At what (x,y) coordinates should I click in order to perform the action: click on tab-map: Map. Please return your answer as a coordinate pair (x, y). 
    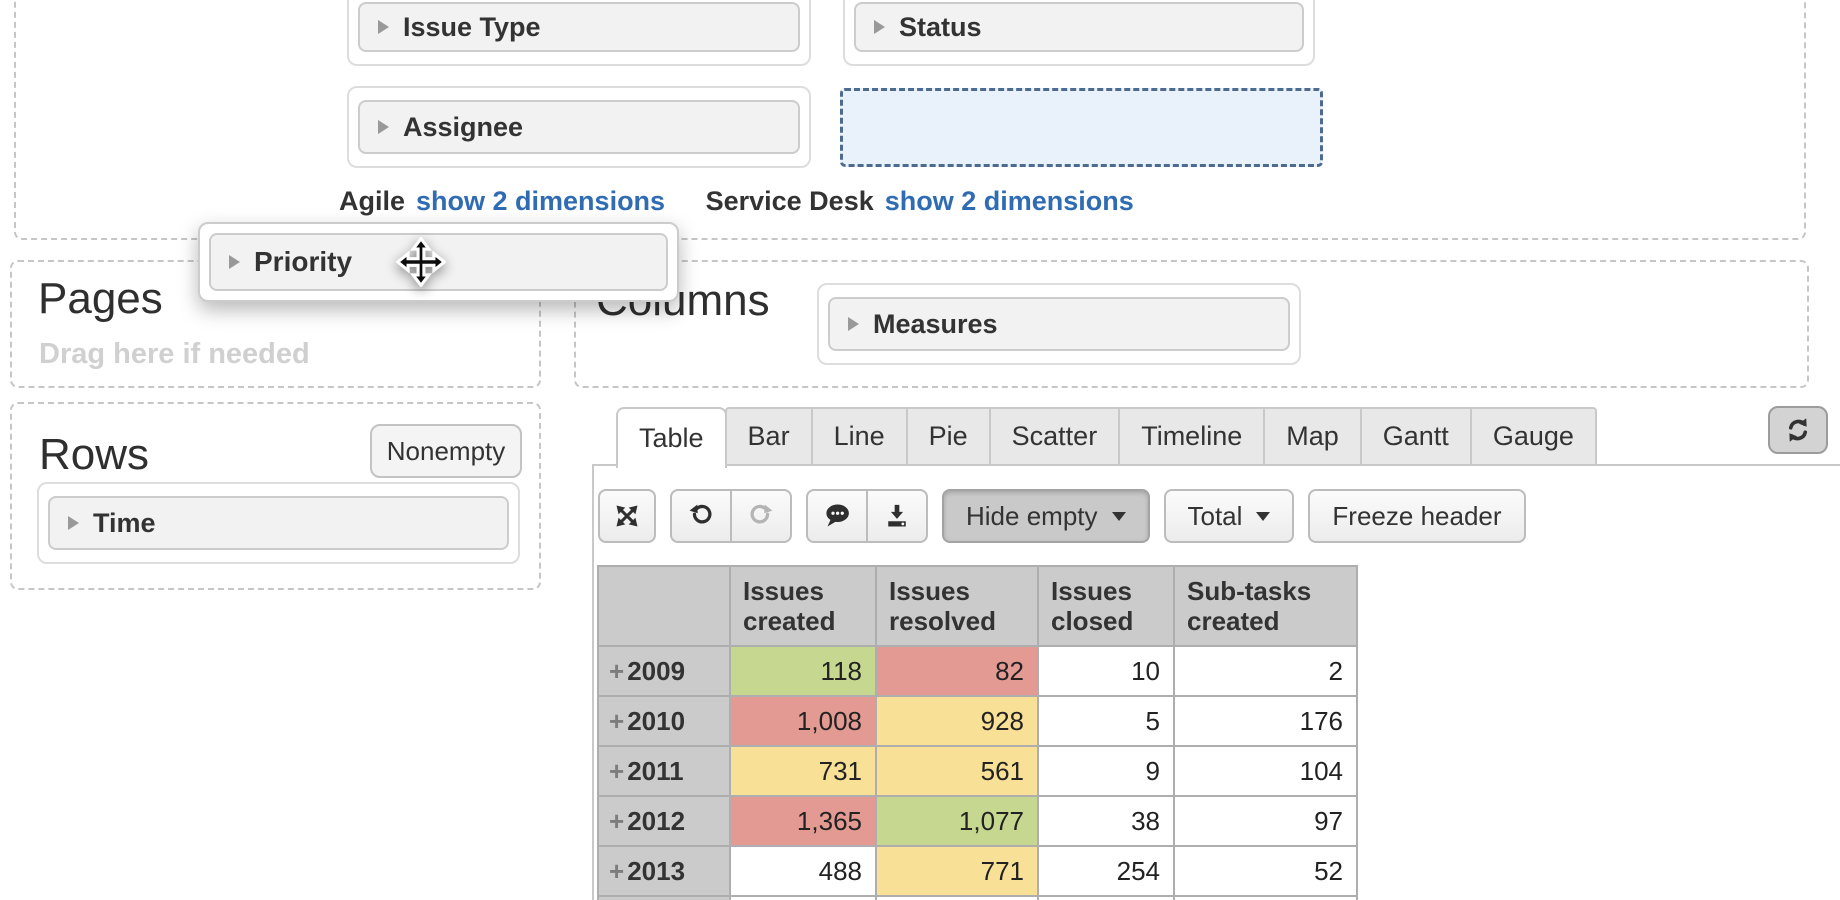
    Looking at the image, I should click on (1312, 436).